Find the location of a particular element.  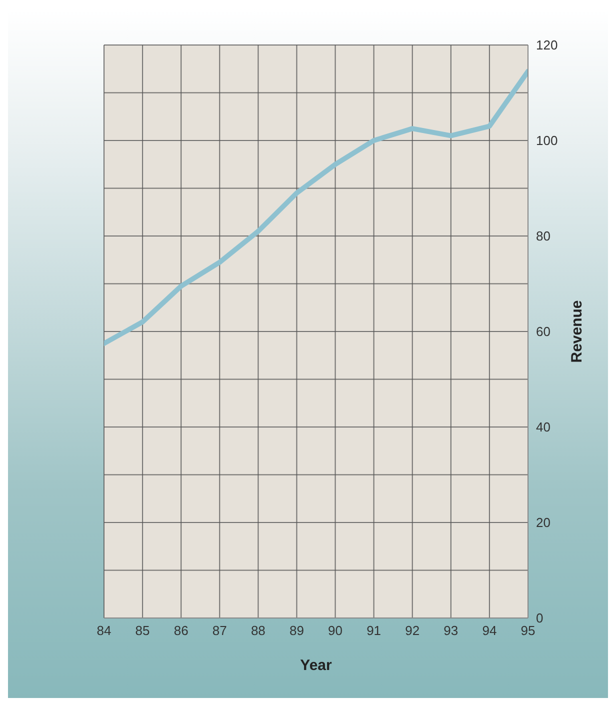

x-tick-label: 85 is located at coordinates (142, 630).